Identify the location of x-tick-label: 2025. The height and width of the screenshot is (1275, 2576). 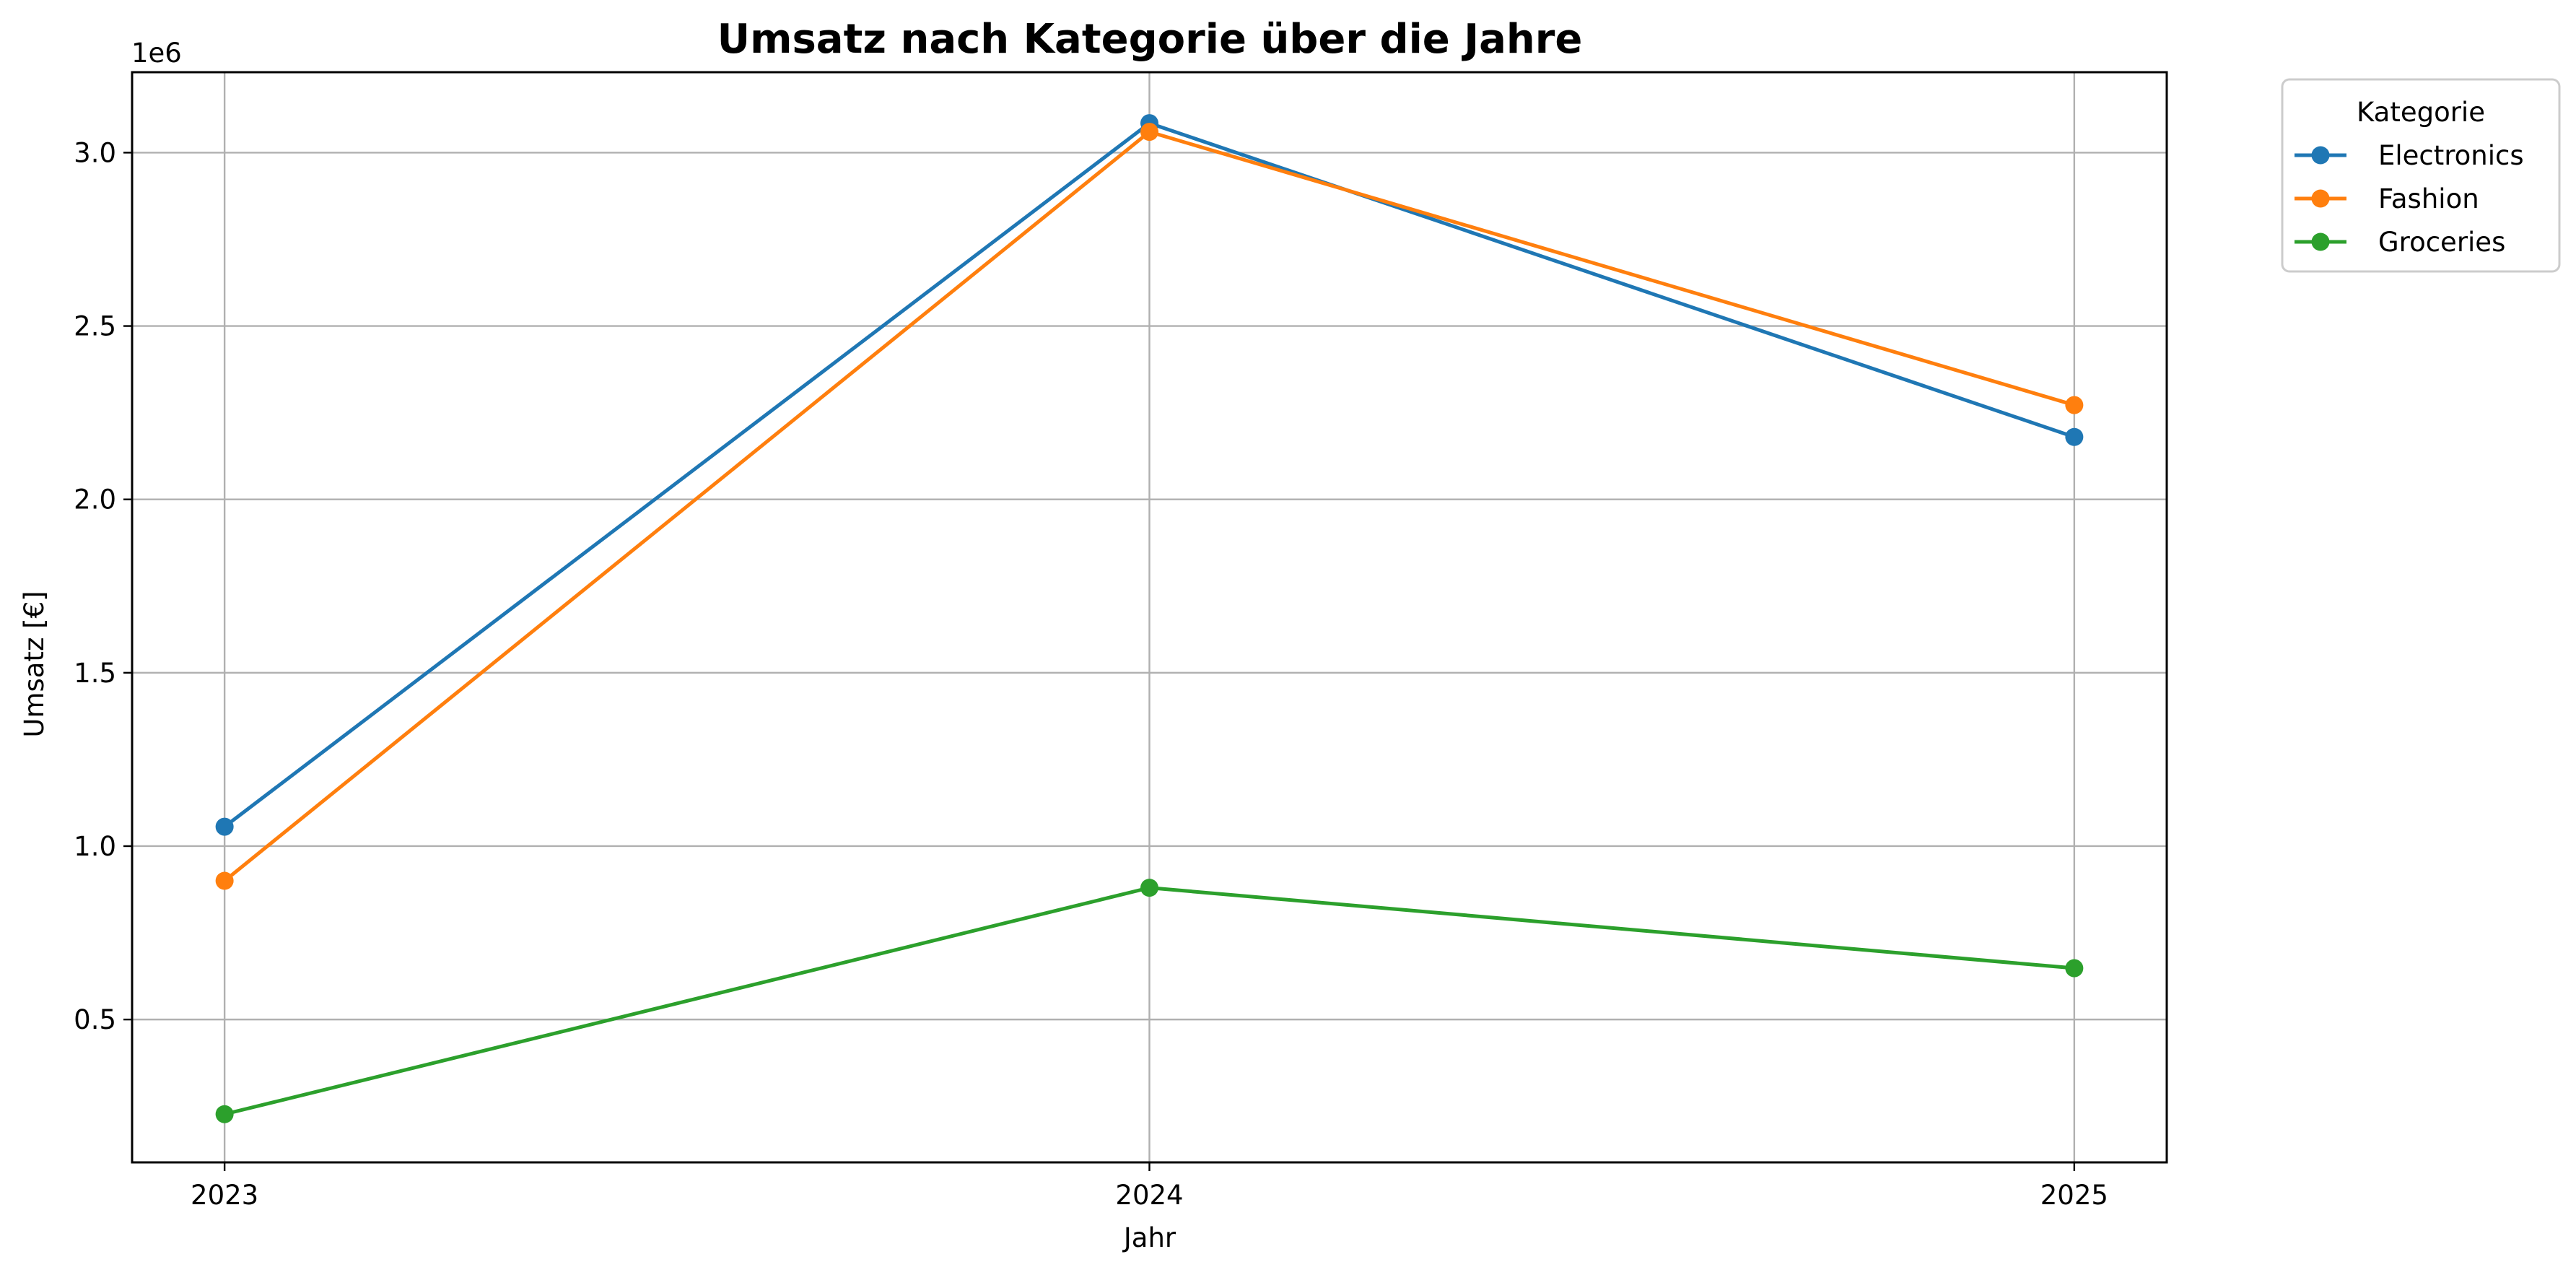
(2074, 1195).